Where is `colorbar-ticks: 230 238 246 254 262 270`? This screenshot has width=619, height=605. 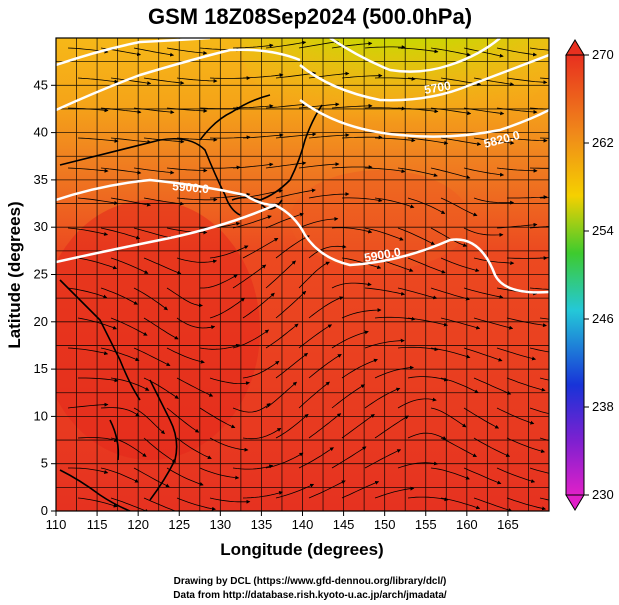 colorbar-ticks: 230 238 246 254 262 270 is located at coordinates (599, 274).